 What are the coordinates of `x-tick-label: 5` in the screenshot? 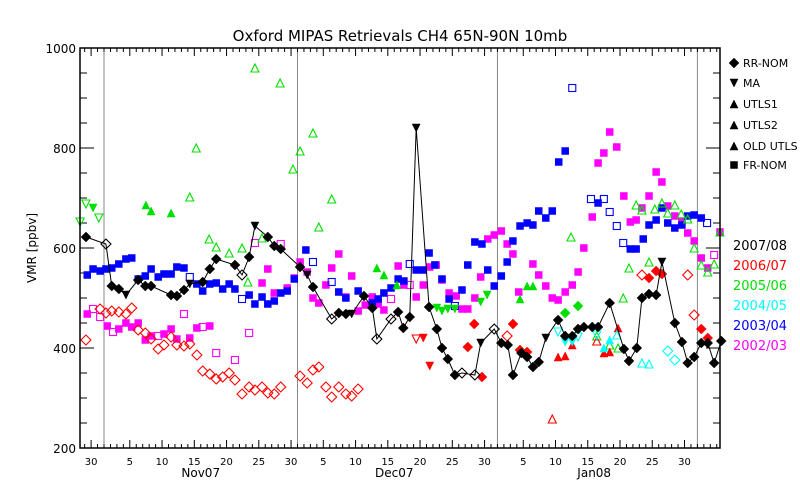 It's located at (523, 462).